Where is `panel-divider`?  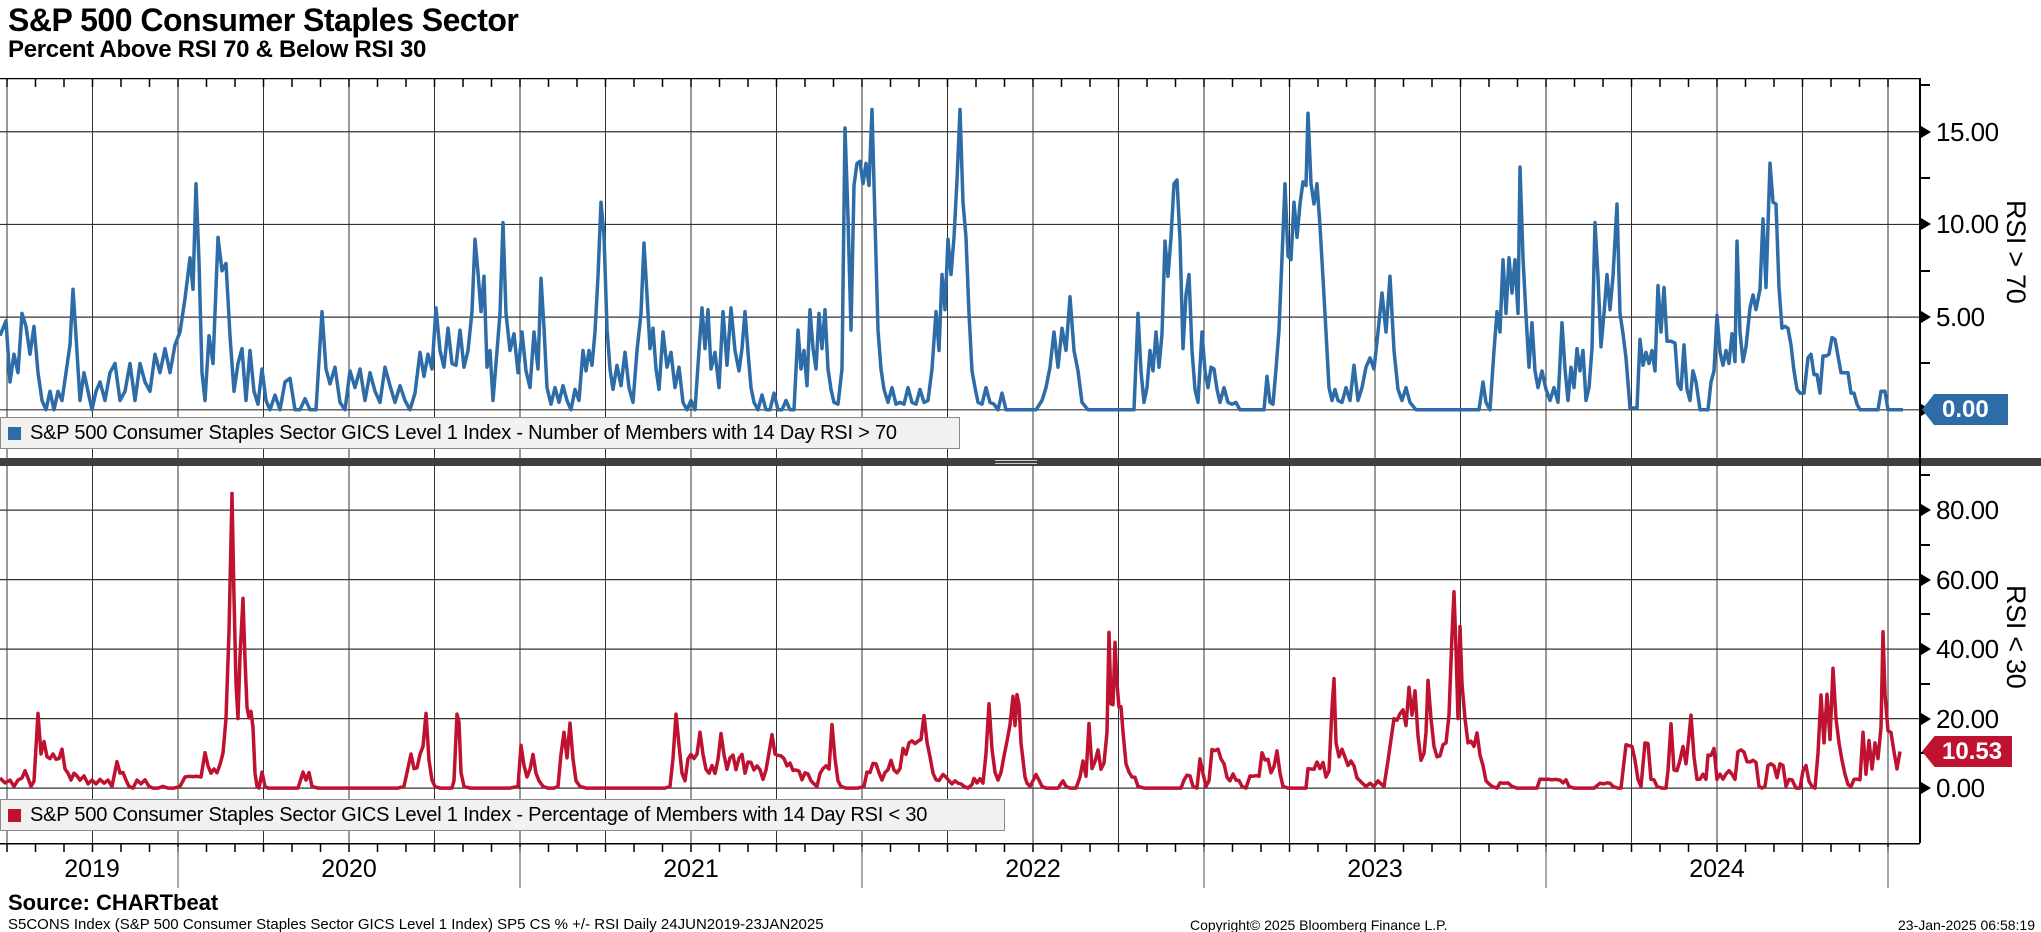 panel-divider is located at coordinates (1020, 462).